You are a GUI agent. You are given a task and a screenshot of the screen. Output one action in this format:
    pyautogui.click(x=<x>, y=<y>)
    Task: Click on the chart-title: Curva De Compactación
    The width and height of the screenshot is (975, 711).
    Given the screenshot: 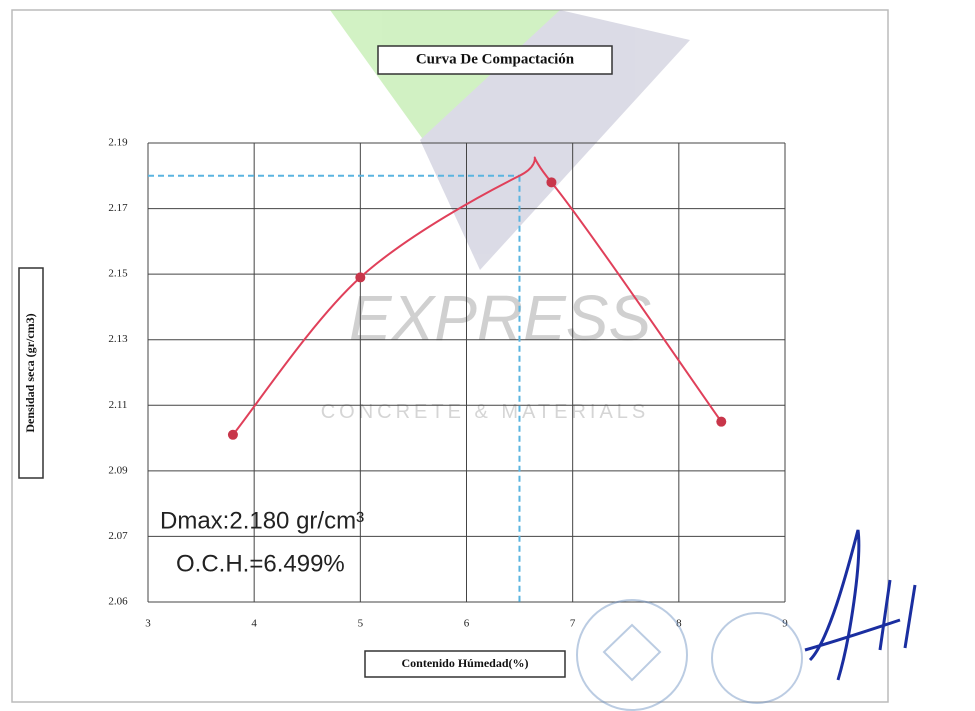 What is the action you would take?
    pyautogui.click(x=495, y=59)
    